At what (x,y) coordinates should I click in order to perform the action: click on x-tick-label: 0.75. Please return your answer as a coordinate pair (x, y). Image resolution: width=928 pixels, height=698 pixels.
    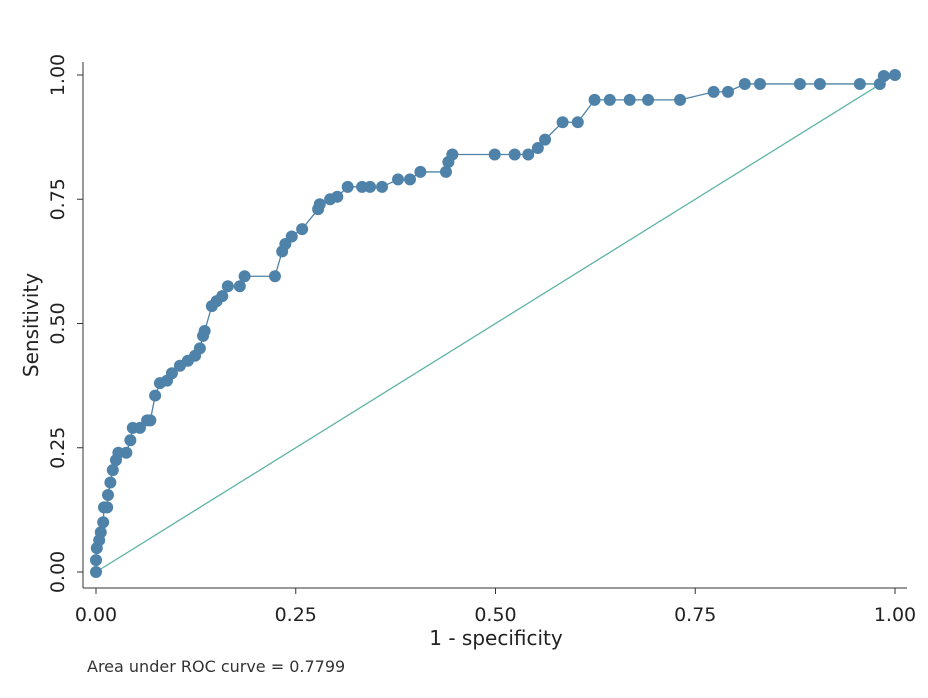
    Looking at the image, I should click on (695, 615).